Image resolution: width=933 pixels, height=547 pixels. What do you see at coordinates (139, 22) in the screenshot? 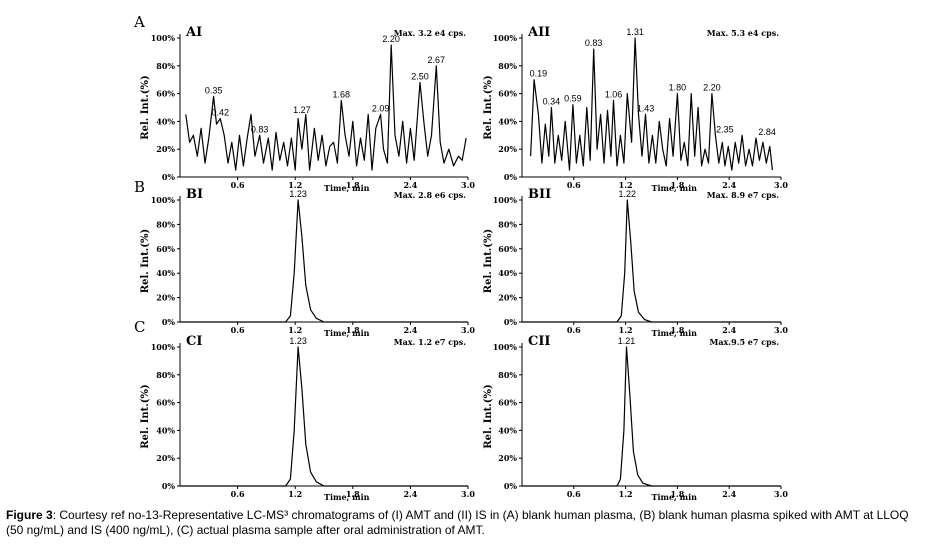
I see `row-label-a: A` at bounding box center [139, 22].